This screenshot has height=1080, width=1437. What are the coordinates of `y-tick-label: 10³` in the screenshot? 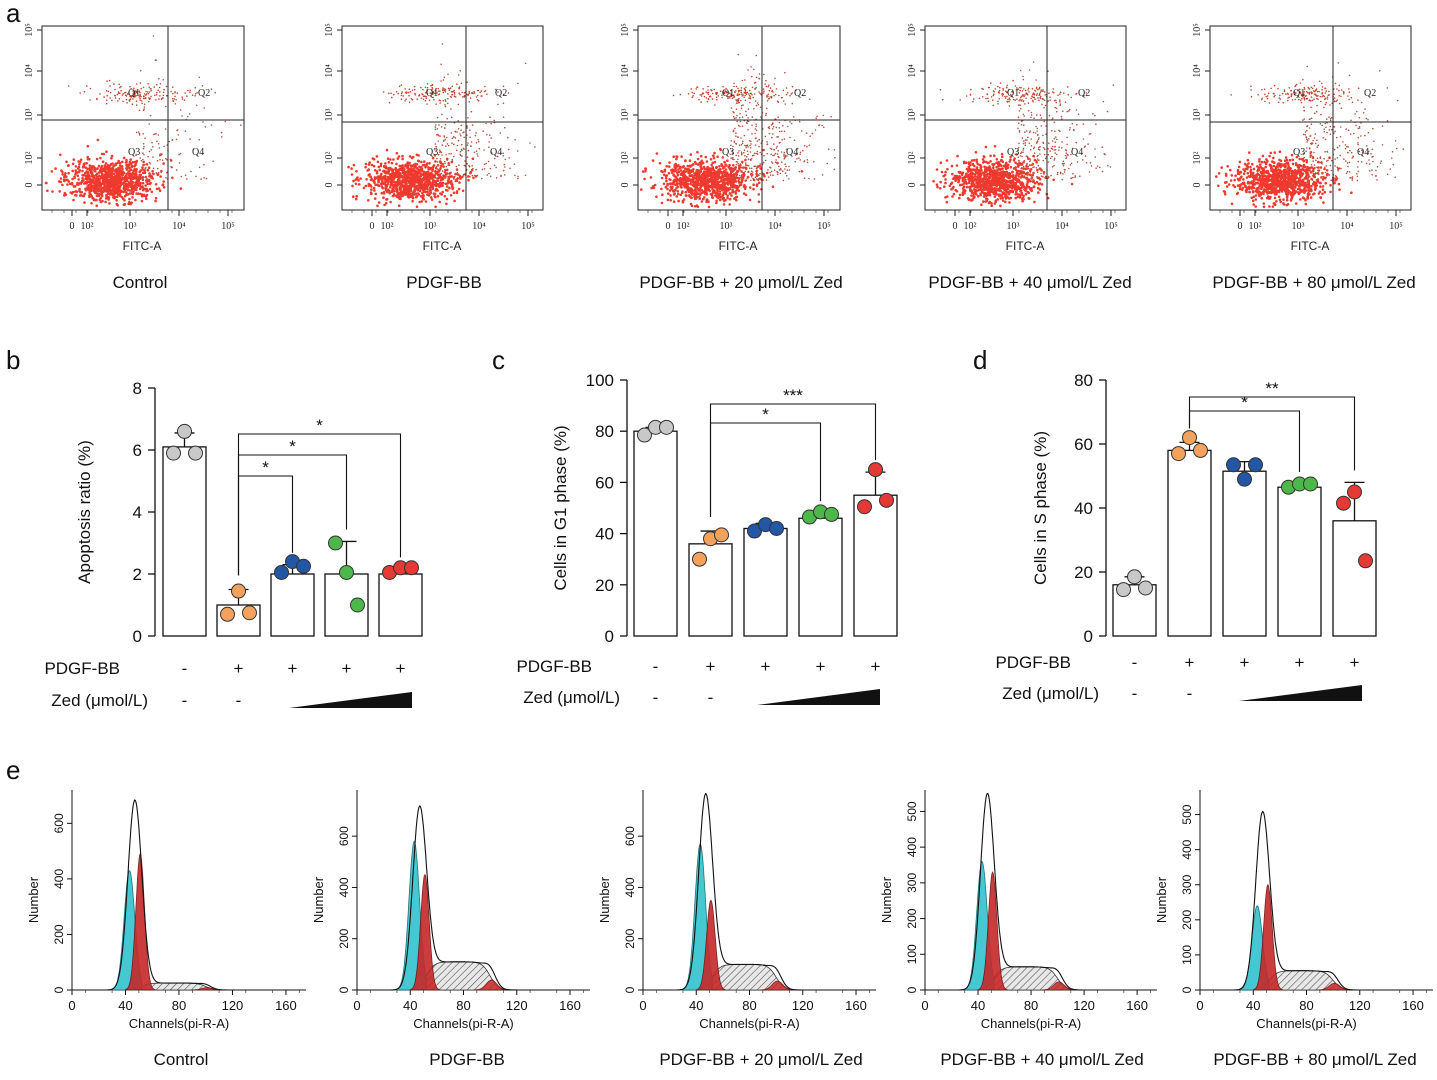 It's located at (625, 115).